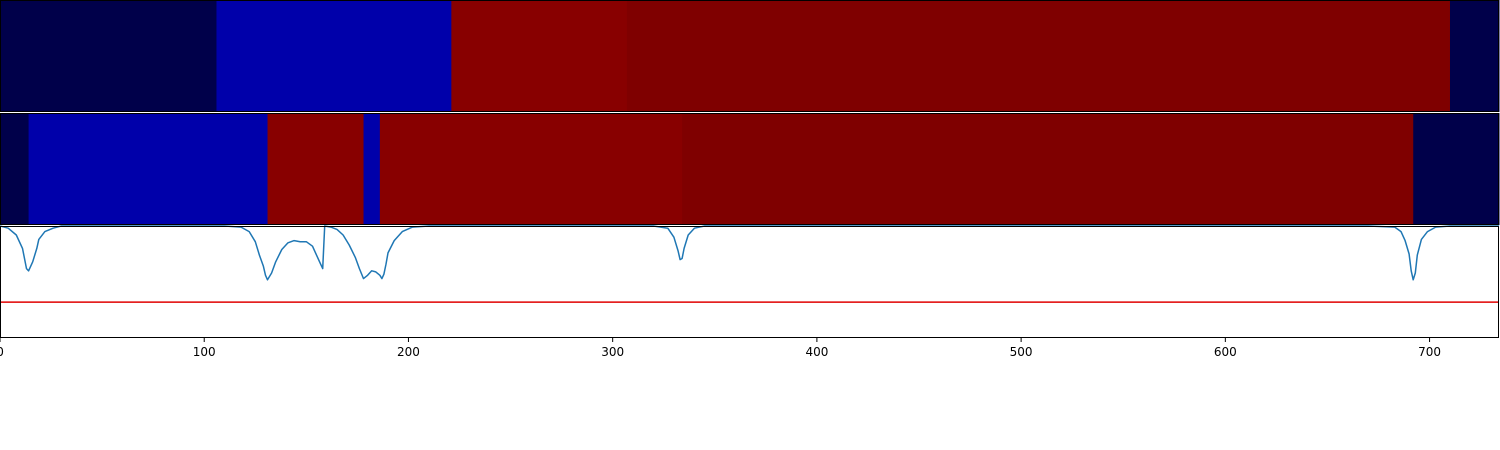  What do you see at coordinates (2, 352) in the screenshot?
I see `x-tick-label-0: 0` at bounding box center [2, 352].